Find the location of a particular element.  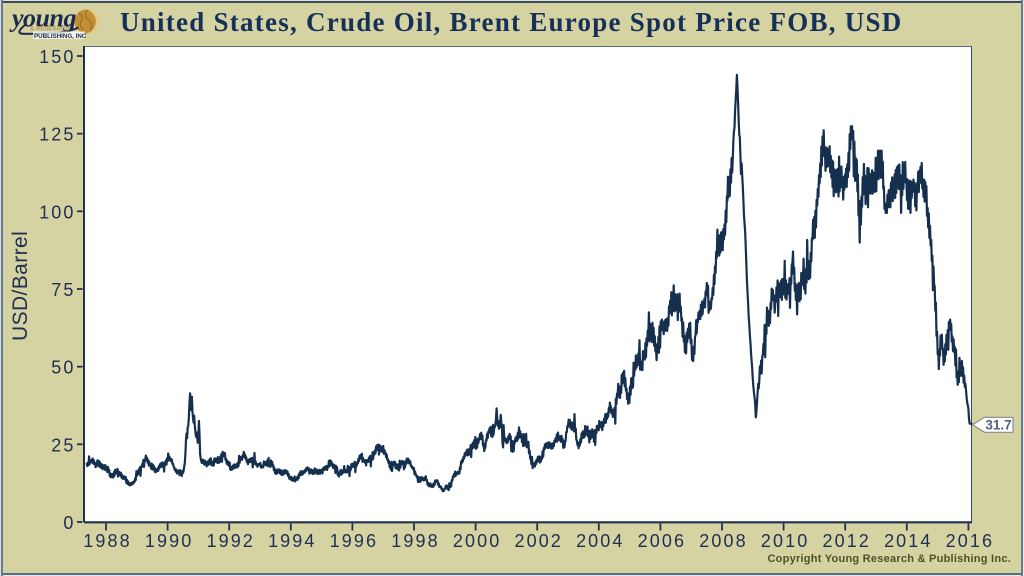

svg-text: 2000 is located at coordinates (477, 541).